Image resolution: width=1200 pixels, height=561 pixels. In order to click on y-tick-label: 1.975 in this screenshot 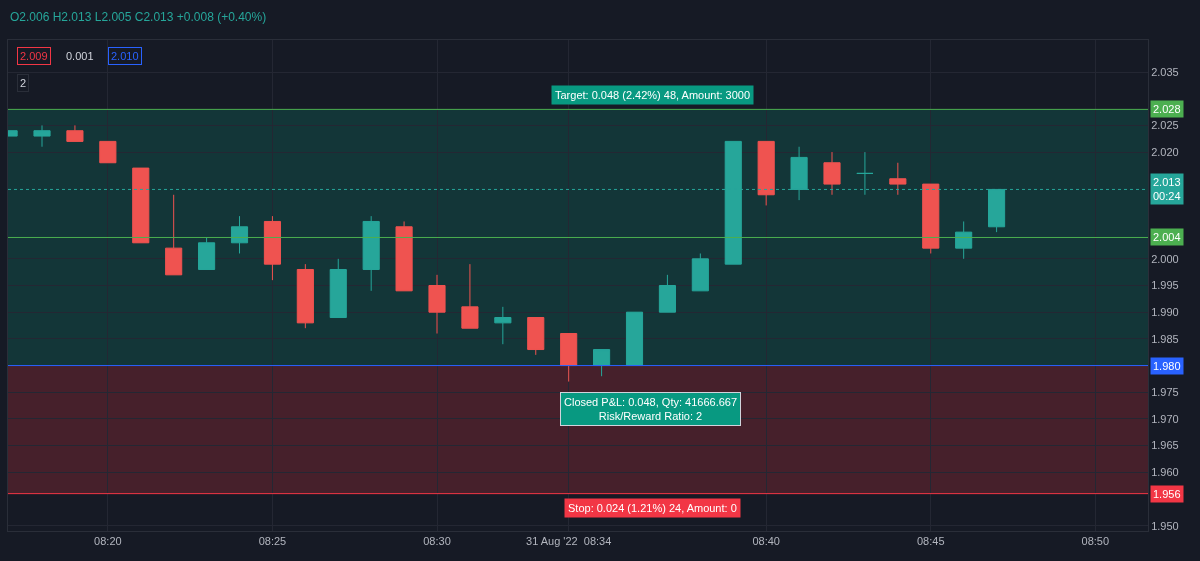, I will do `click(1165, 392)`.